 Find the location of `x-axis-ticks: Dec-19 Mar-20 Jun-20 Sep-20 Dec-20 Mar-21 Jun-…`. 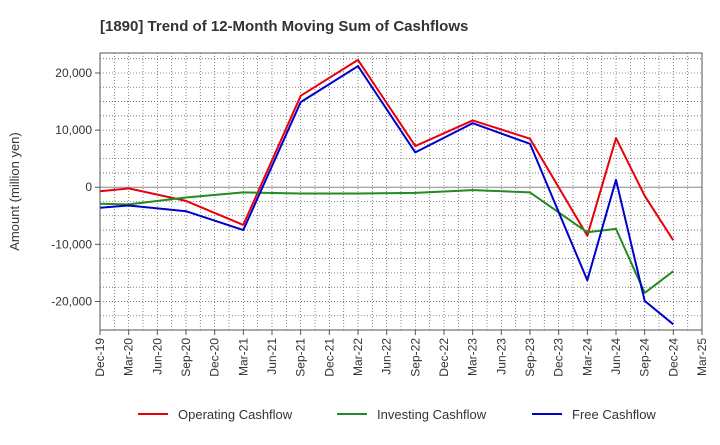

x-axis-ticks: Dec-19 Mar-20 Jun-20 Sep-20 Dec-20 Mar-21 Jun-… is located at coordinates (401, 353).